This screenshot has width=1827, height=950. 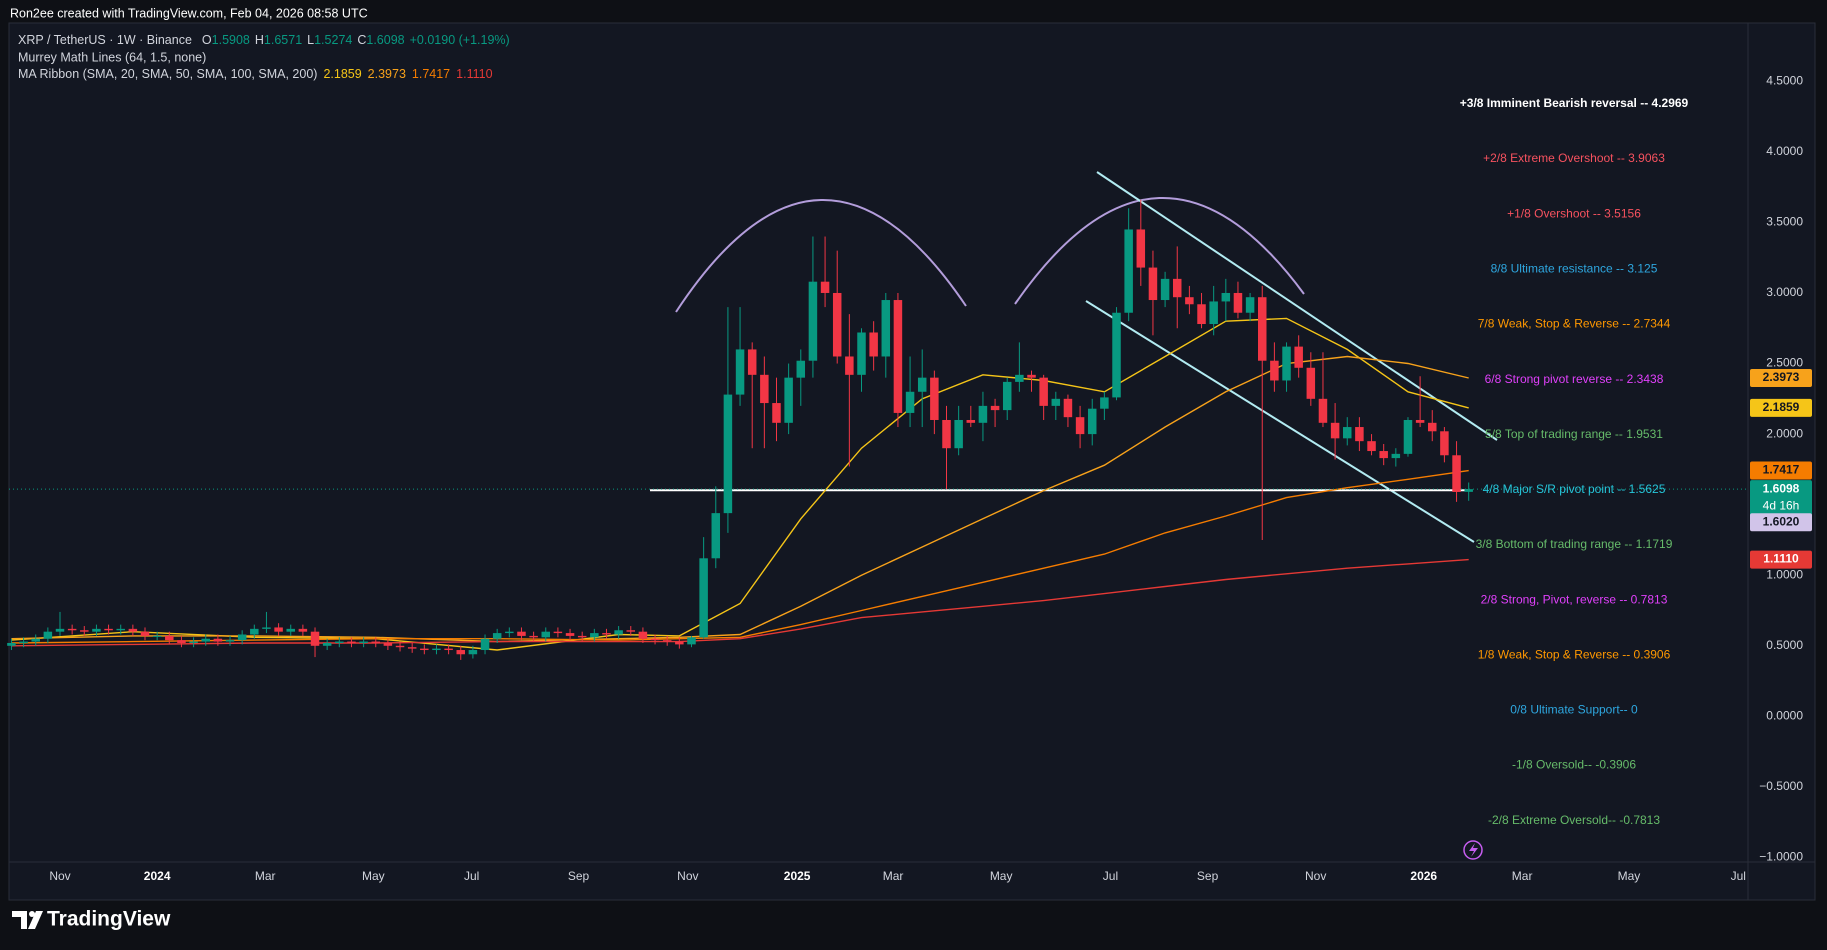 What do you see at coordinates (893, 876) in the screenshot?
I see `x-tick-label: Mar` at bounding box center [893, 876].